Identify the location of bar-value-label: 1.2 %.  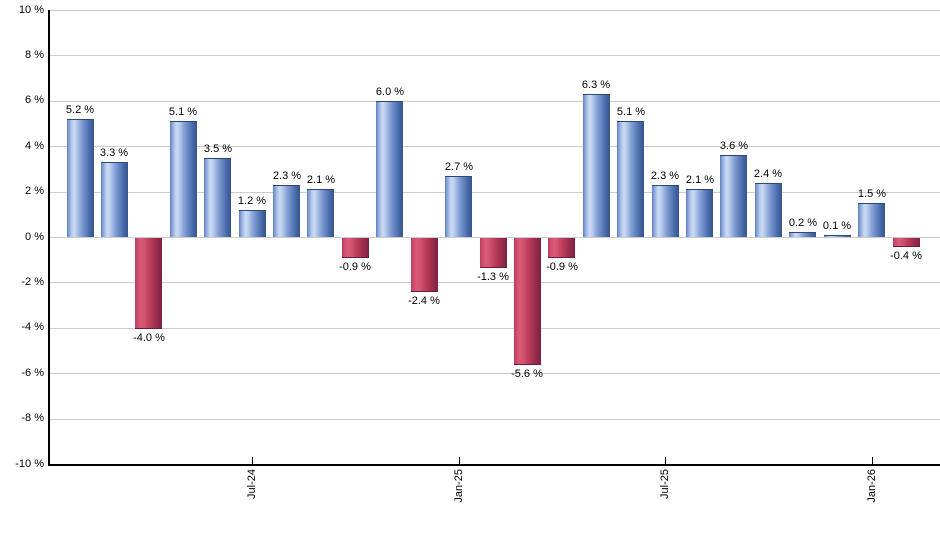
(252, 201).